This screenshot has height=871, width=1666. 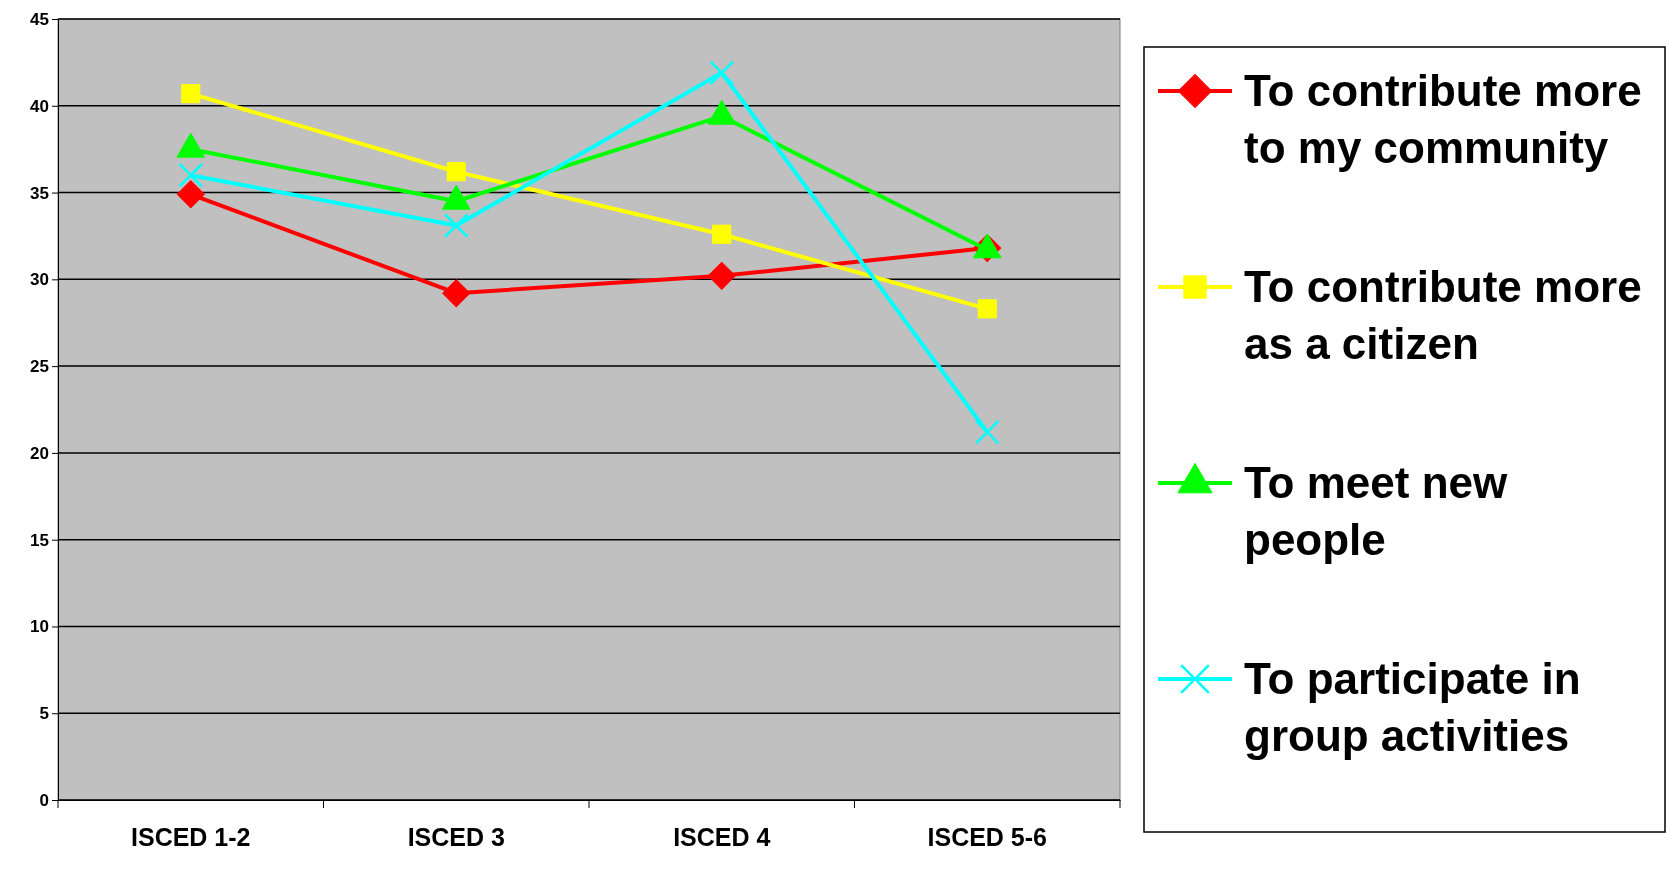 What do you see at coordinates (1376, 511) in the screenshot?
I see `legend-label: To meet new people` at bounding box center [1376, 511].